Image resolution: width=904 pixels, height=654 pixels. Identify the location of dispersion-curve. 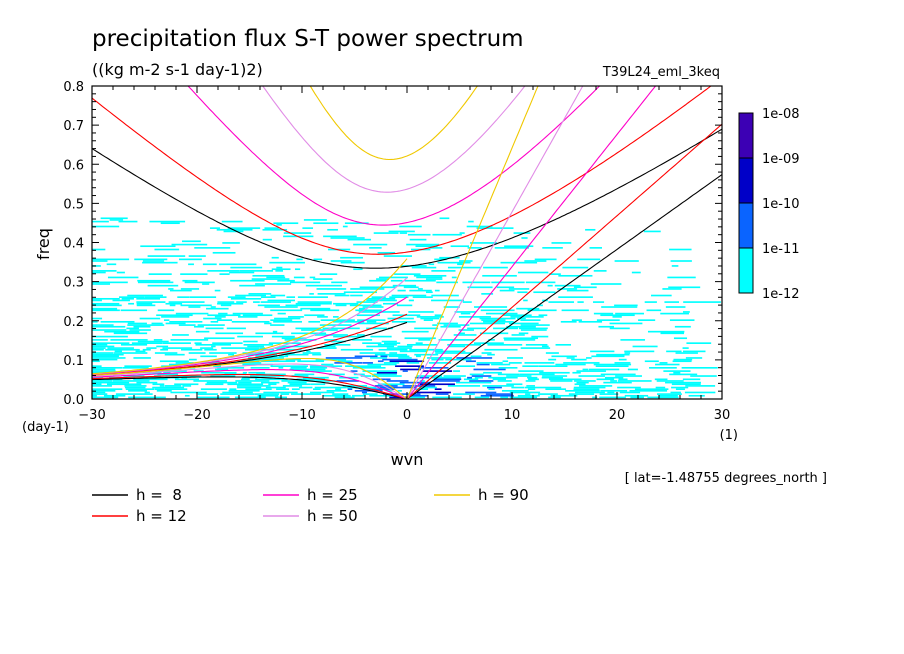
(394, 139).